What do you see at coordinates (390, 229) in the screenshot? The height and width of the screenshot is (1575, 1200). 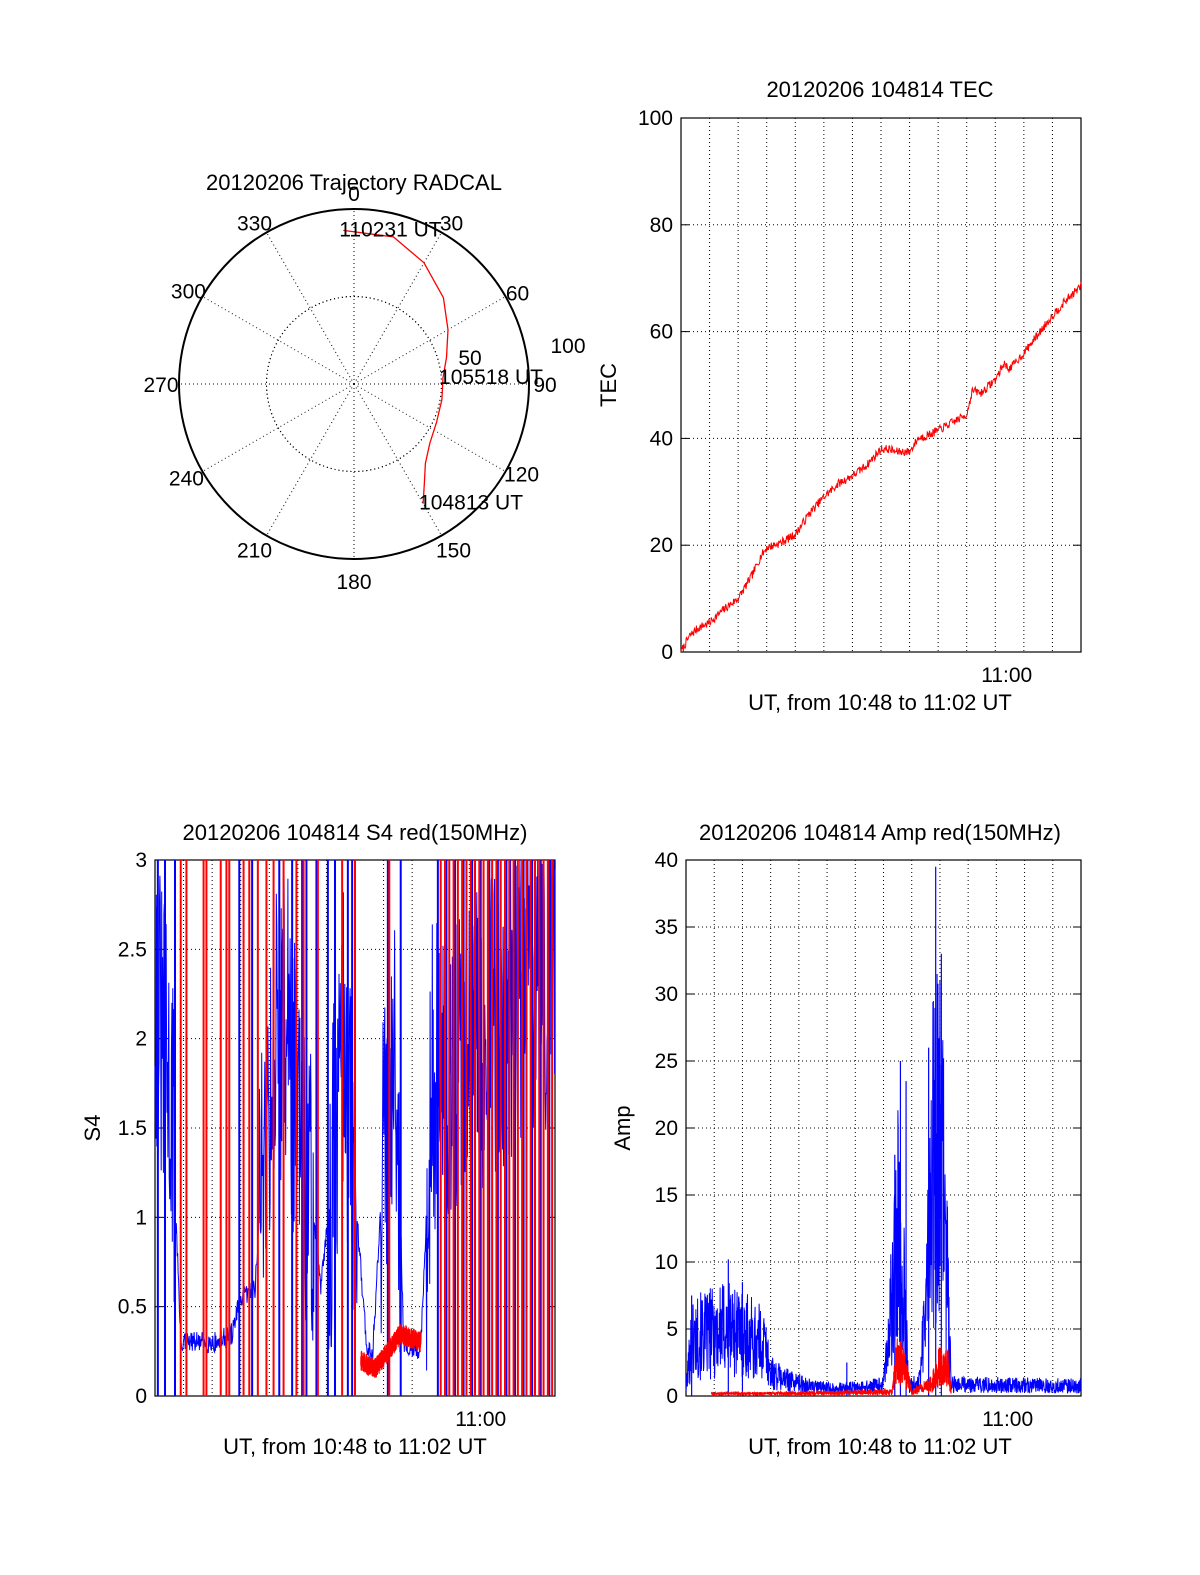 I see `polar-time-annotation: 110231 UT` at bounding box center [390, 229].